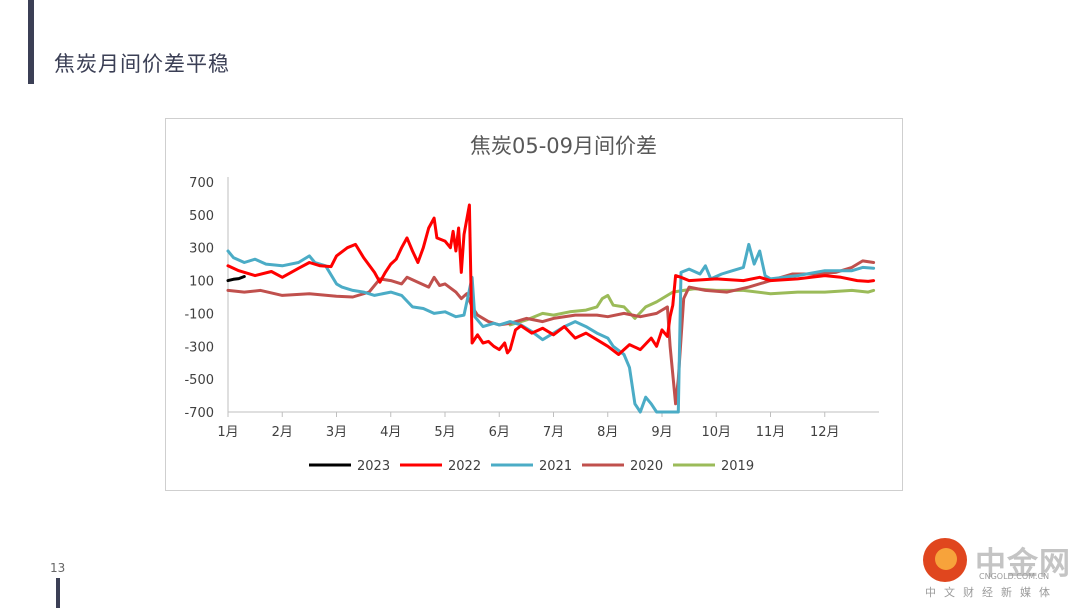 The image size is (1080, 608). Describe the element at coordinates (661, 432) in the screenshot. I see `x-tick-label: 9月` at that location.